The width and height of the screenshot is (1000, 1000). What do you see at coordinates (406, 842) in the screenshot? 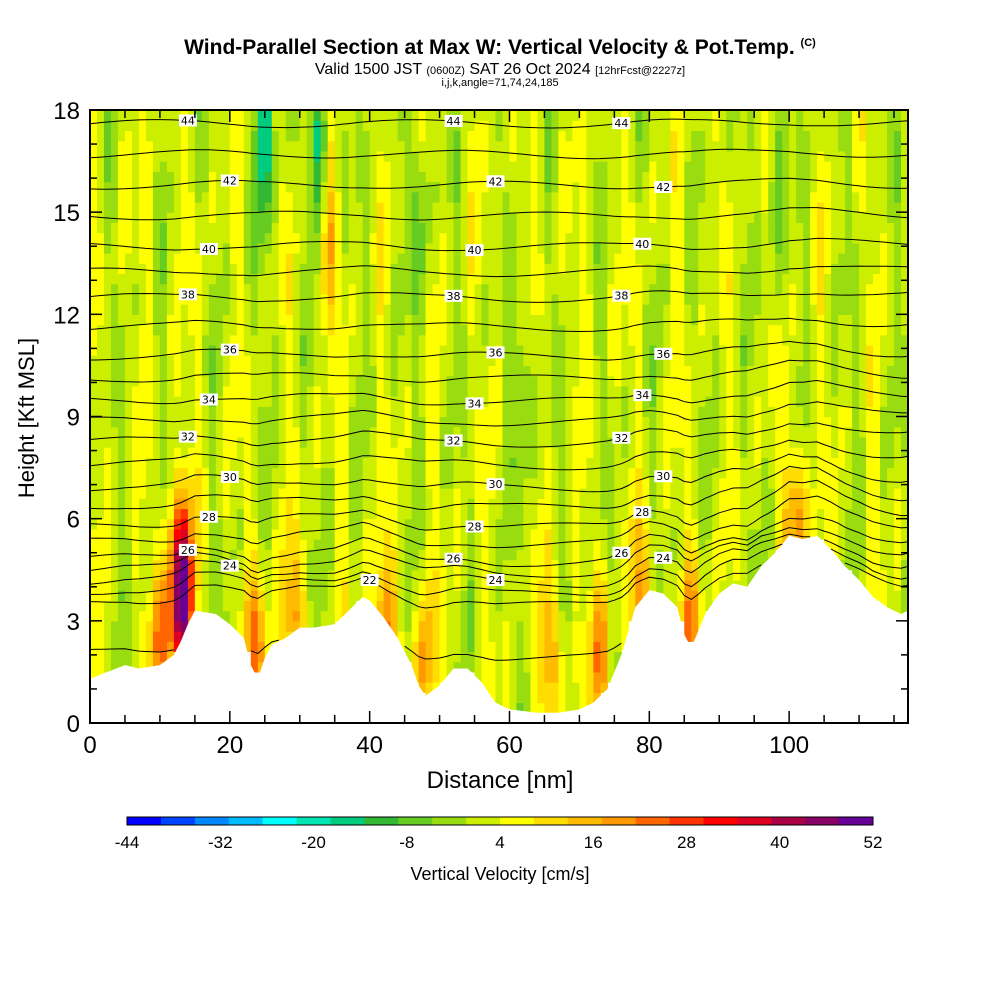
I see `colorbar-tick-label: -8` at bounding box center [406, 842].